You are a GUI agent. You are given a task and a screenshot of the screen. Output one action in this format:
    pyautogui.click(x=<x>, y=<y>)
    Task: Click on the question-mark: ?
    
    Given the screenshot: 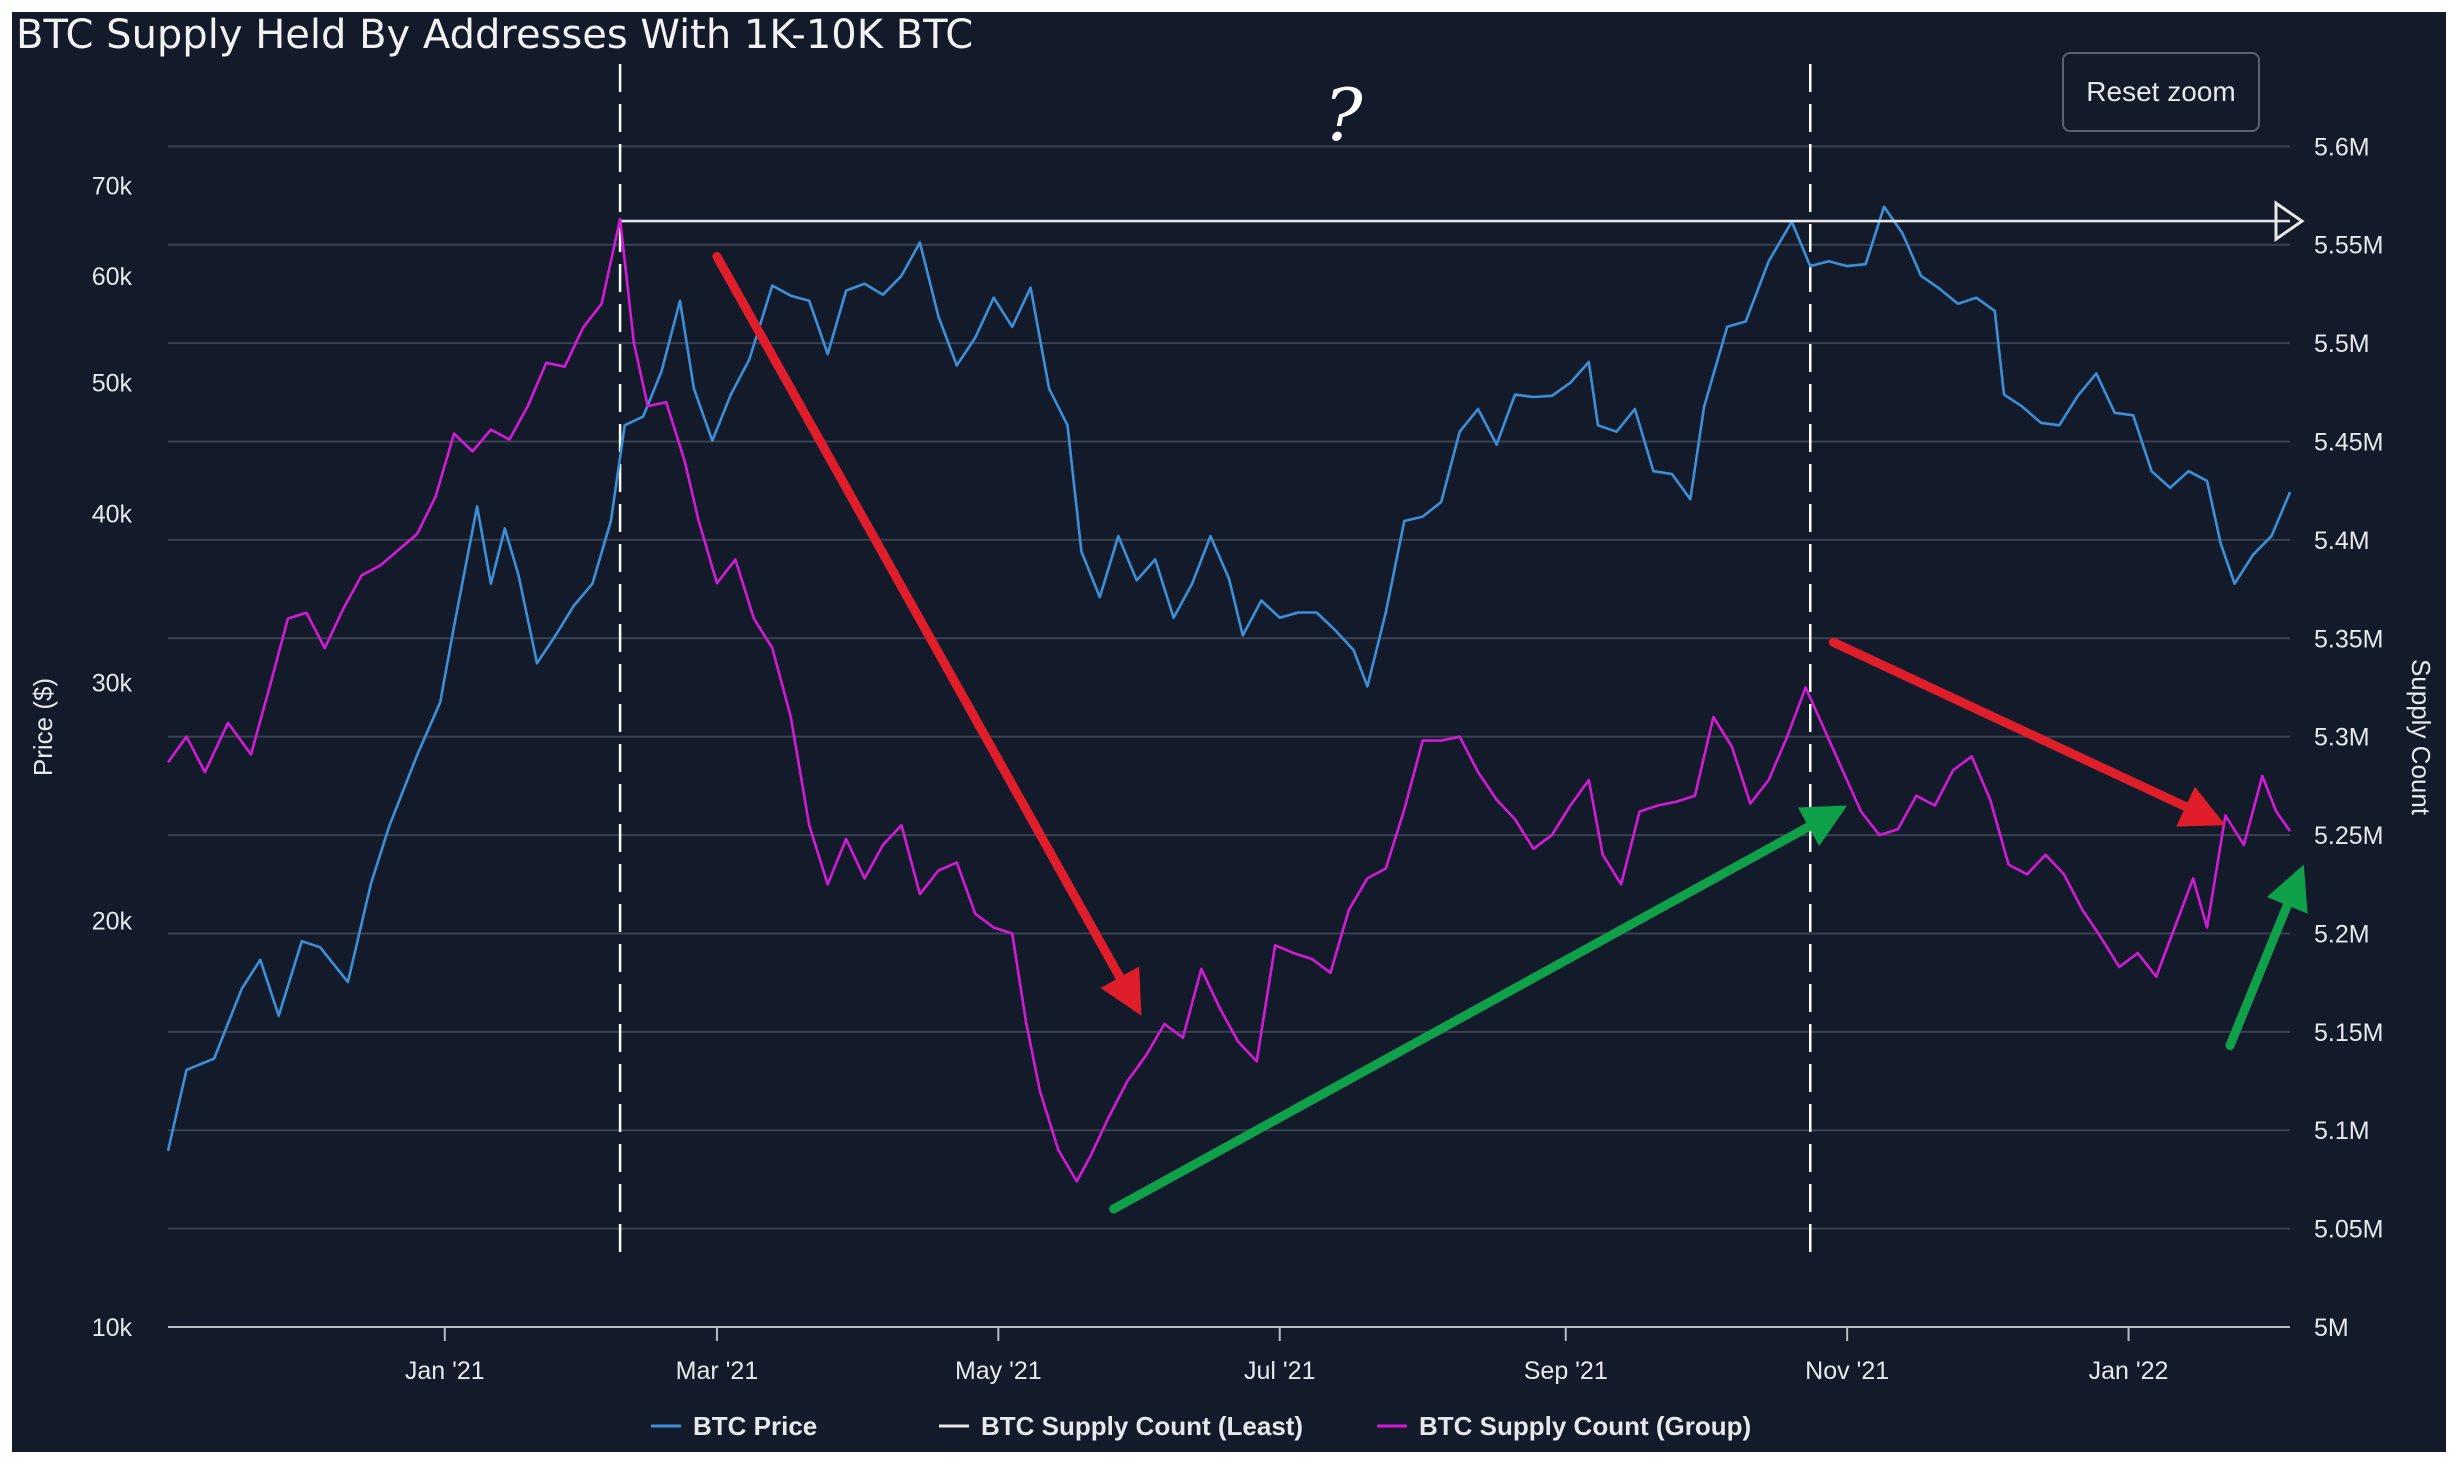 What is the action you would take?
    pyautogui.click(x=1343, y=115)
    